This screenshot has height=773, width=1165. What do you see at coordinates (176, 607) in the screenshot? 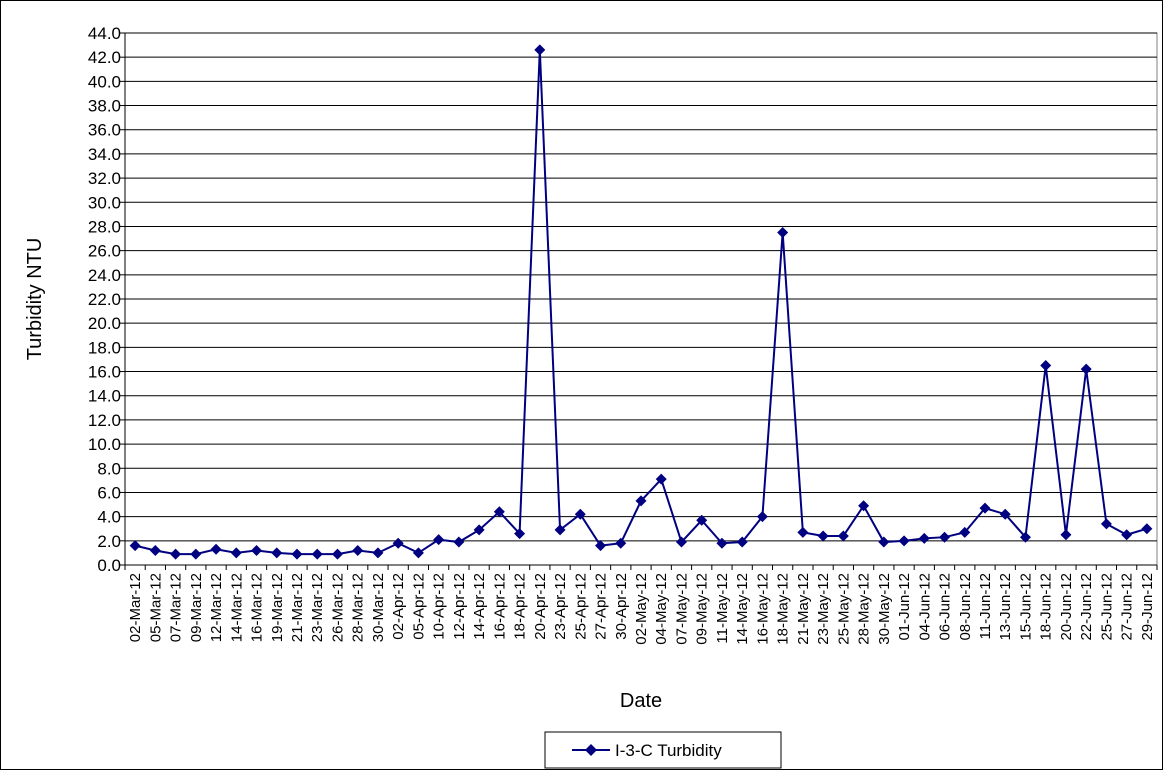
I see `x-tick-label: 07-Mar-12` at bounding box center [176, 607].